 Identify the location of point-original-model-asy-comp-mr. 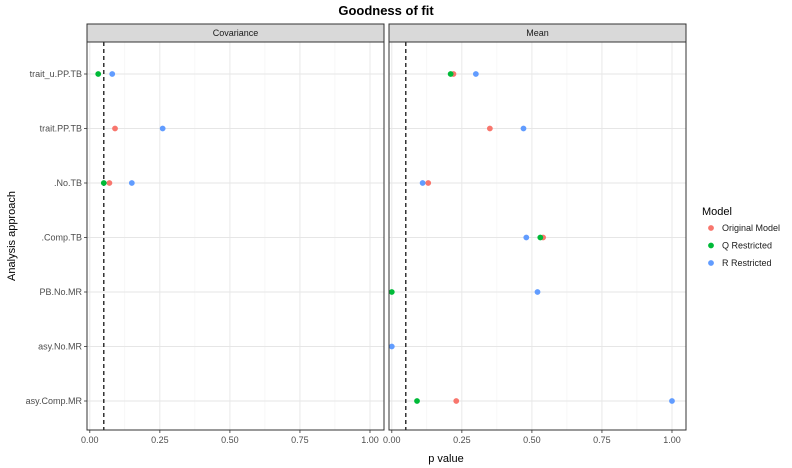
(456, 401).